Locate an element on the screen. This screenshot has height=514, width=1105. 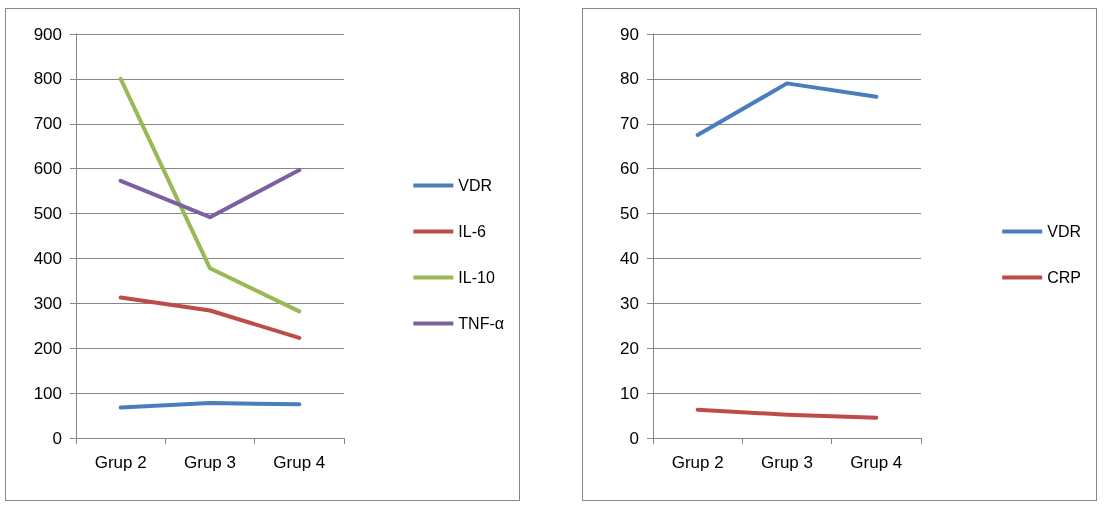
y-tick-label: 300 is located at coordinates (47, 303).